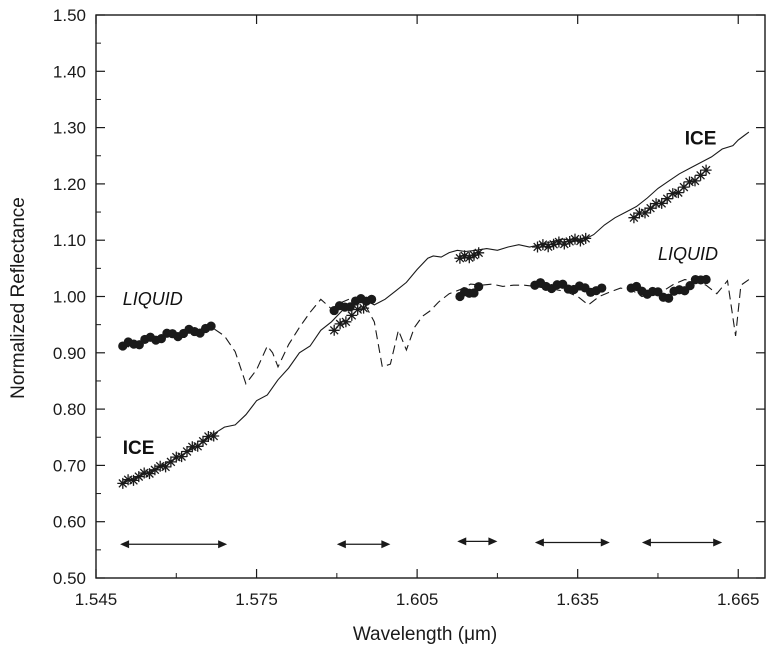  Describe the element at coordinates (69, 353) in the screenshot. I see `y-tick-label: 0.90` at that location.